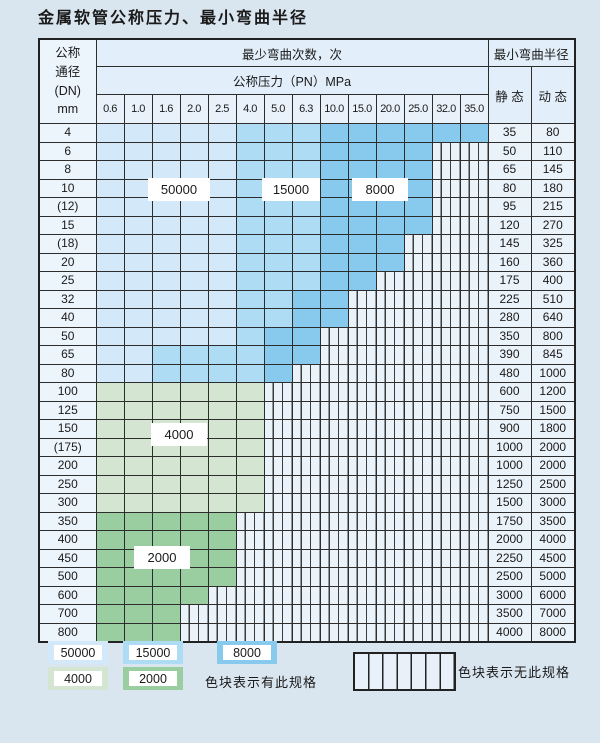  I want to click on legend-chip-2000-label: 2000, so click(153, 678).